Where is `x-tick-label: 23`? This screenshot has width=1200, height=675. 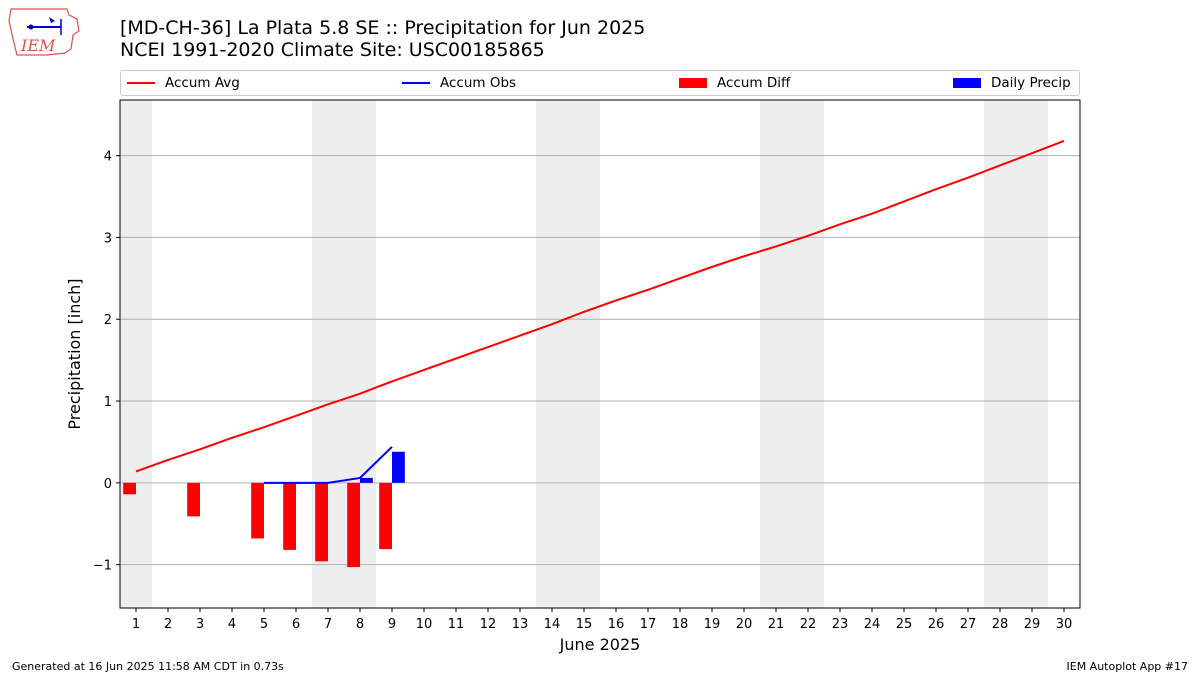
x-tick-label: 23 is located at coordinates (840, 624).